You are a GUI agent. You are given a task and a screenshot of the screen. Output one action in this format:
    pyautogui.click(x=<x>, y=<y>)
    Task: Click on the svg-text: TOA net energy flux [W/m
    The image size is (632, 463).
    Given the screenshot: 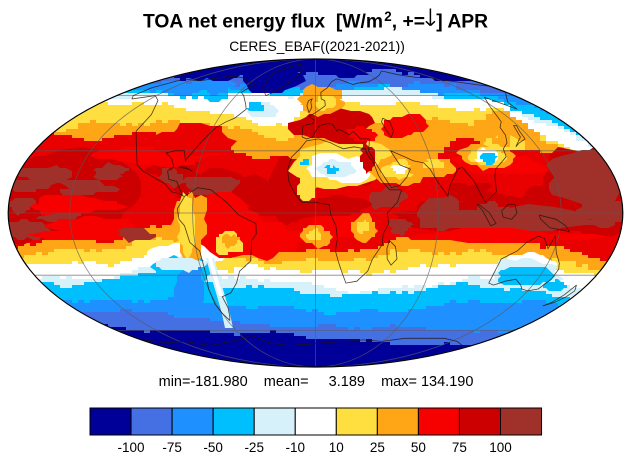 What is the action you would take?
    pyautogui.click(x=263, y=21)
    